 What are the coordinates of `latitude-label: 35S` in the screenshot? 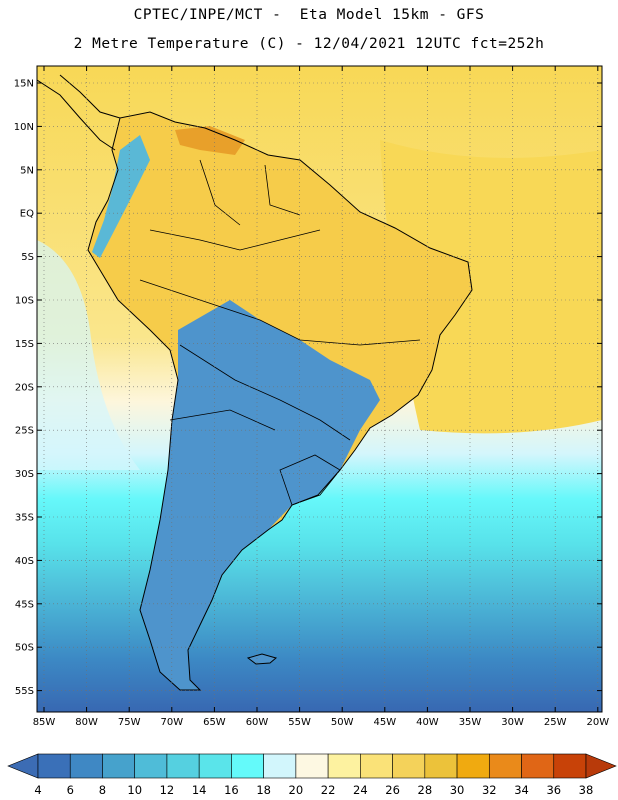 It's located at (24, 518).